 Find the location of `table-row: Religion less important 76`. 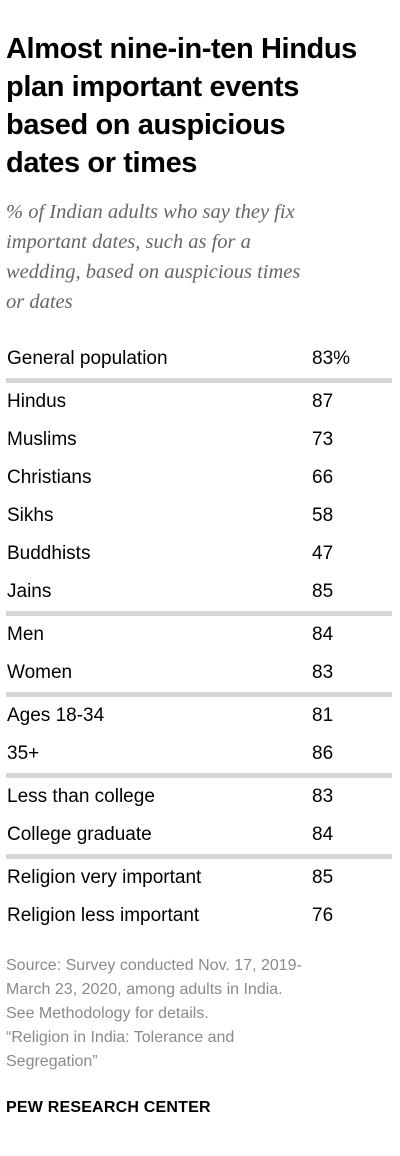

table-row: Religion less important 76 is located at coordinates (200, 916).